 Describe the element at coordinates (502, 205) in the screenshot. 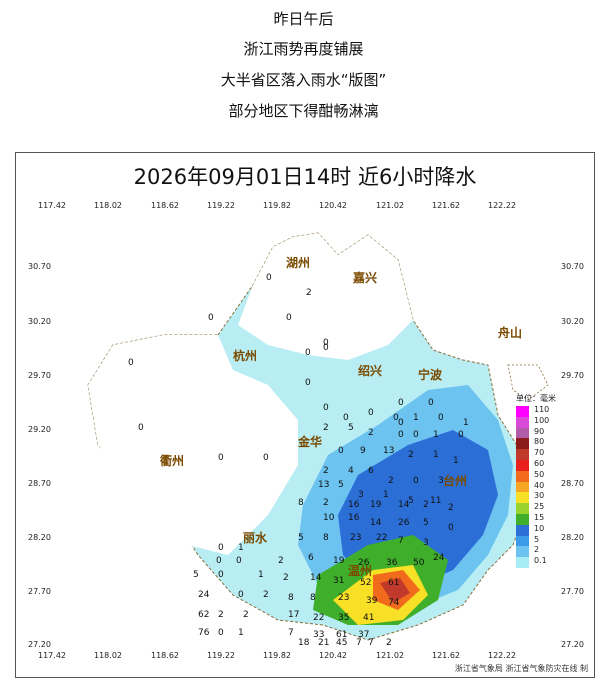

I see `lon-tick-top: 122.22` at that location.